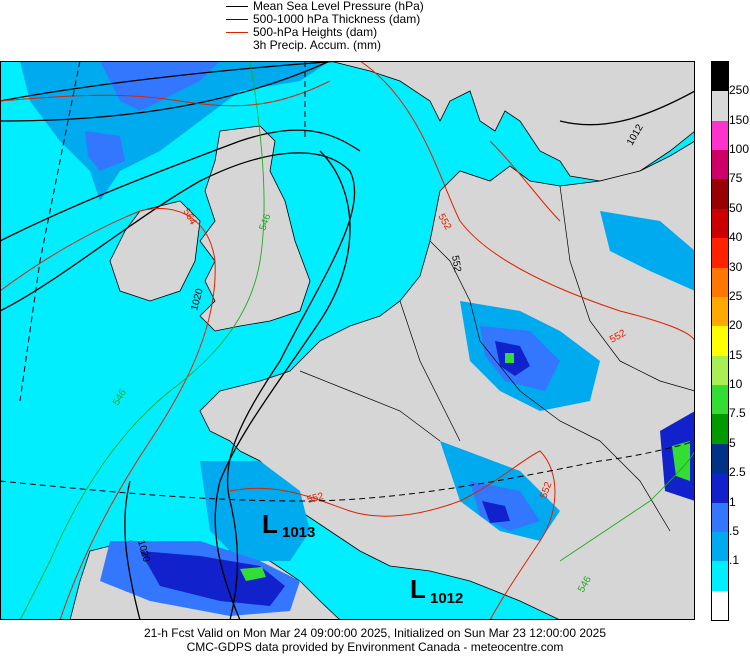 The height and width of the screenshot is (656, 750). What do you see at coordinates (105, 151) in the screenshot?
I see `precip-heavy-west` at bounding box center [105, 151].